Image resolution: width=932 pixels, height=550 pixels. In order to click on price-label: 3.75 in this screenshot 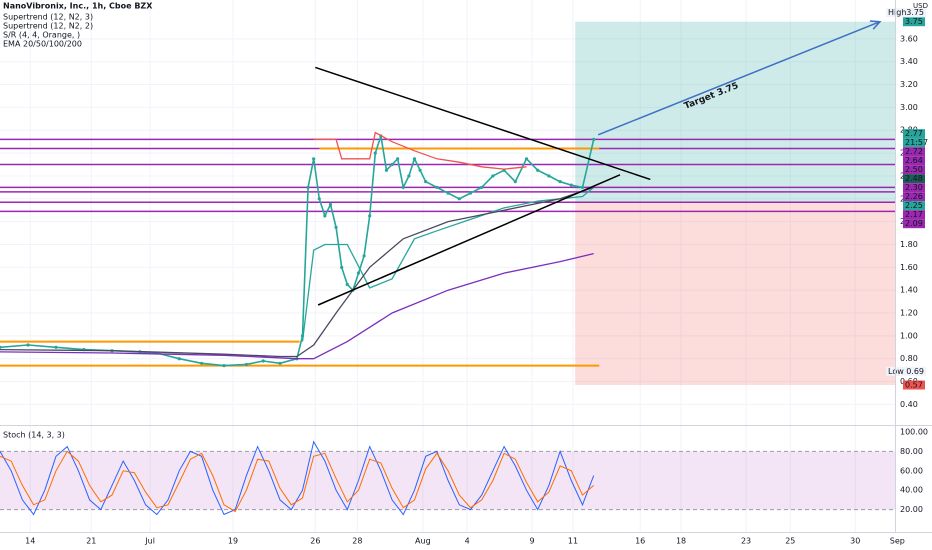, I will do `click(914, 21)`.